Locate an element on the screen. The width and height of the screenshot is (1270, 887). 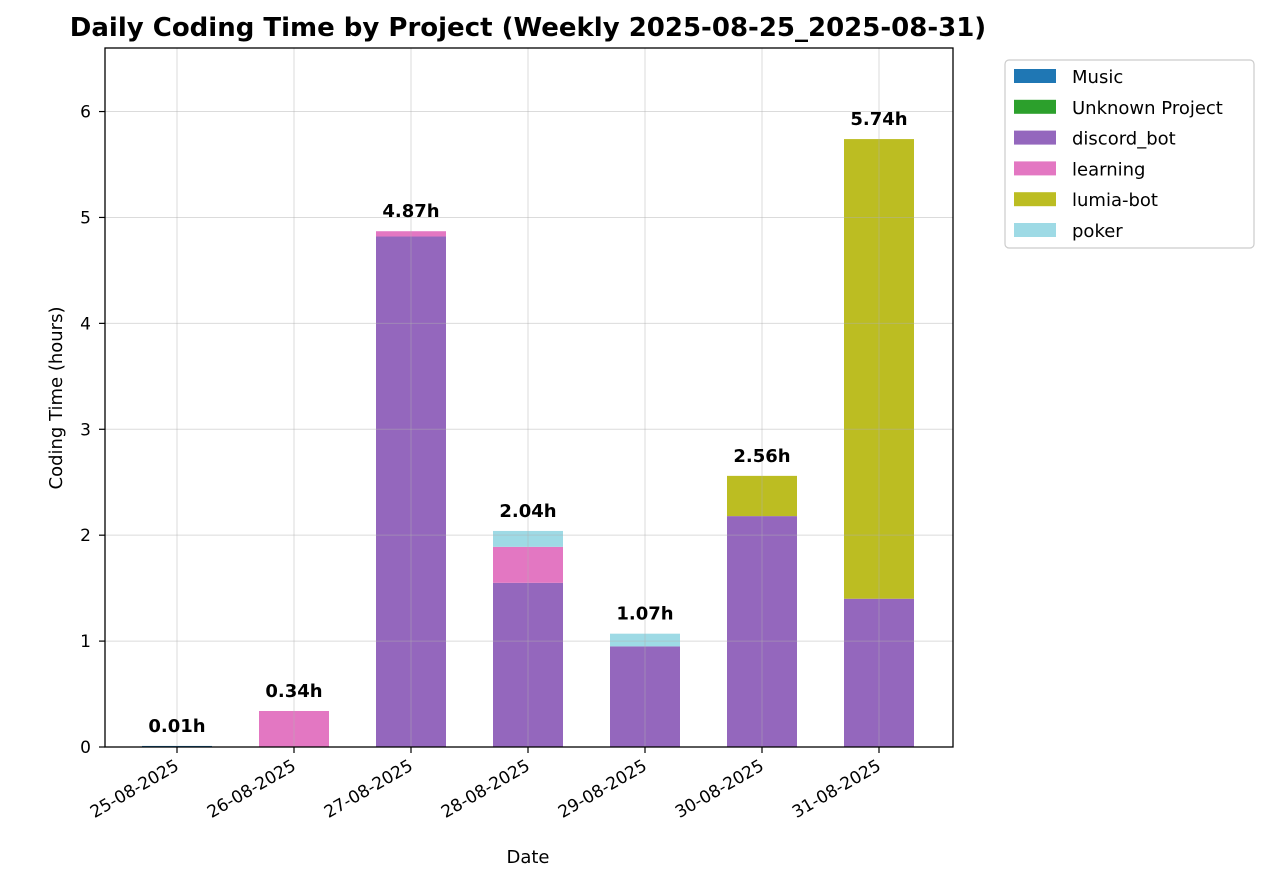
bar-segment-discord-bot-28-08-2025 is located at coordinates (528, 664).